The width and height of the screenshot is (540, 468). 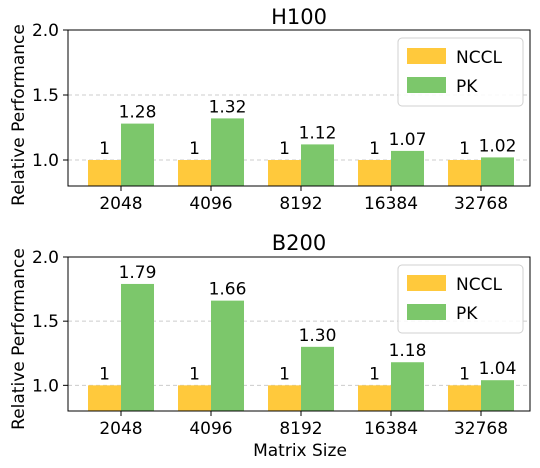 I want to click on data-label: 1.66, so click(x=228, y=290).